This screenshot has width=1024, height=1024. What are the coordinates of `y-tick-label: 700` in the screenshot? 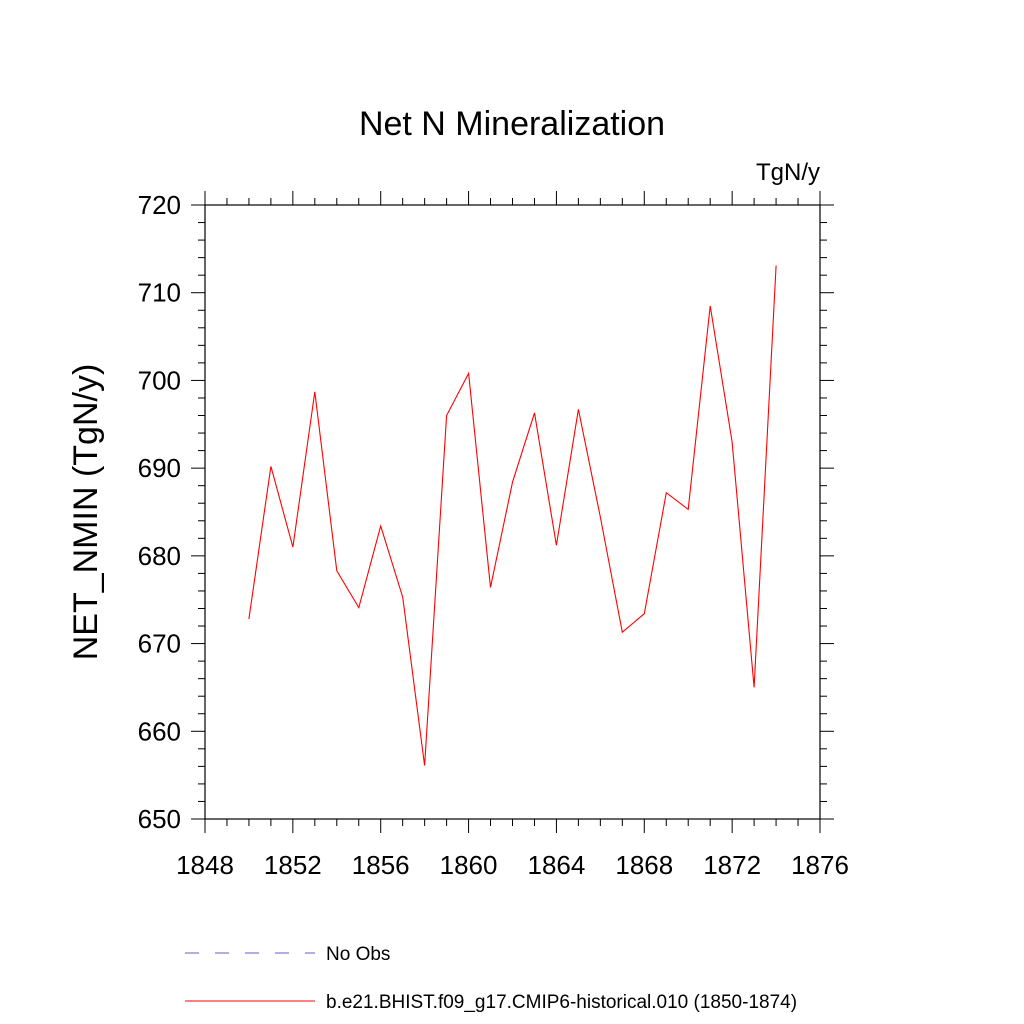 It's located at (159, 380).